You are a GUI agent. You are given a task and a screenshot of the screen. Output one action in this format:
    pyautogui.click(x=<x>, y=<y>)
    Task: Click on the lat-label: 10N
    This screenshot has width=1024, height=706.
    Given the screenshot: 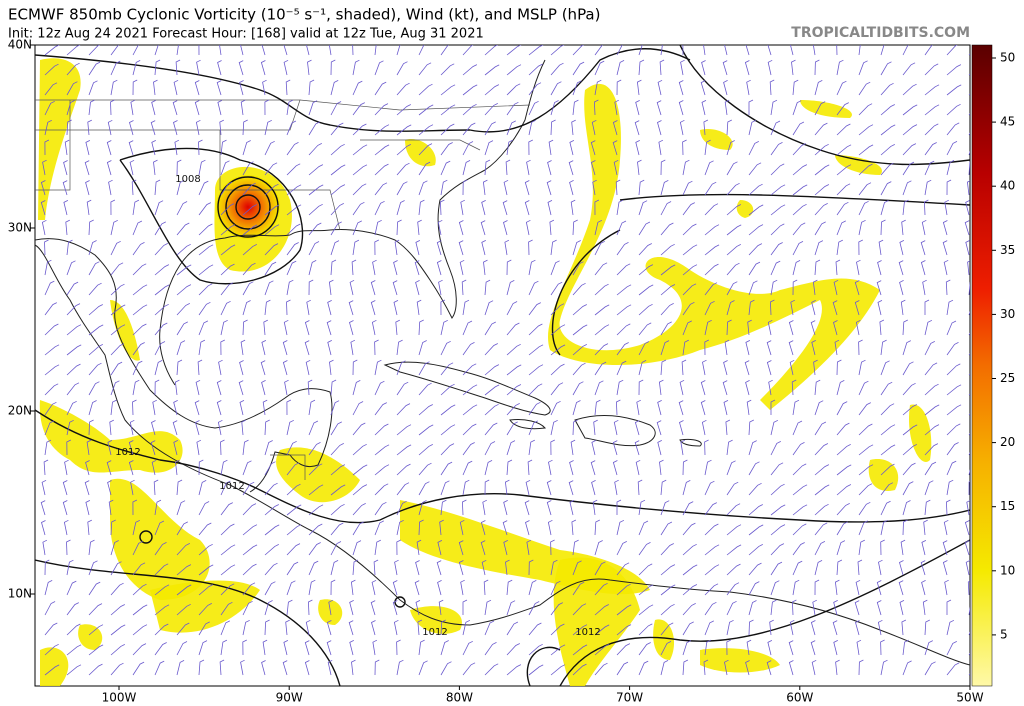 What is the action you would take?
    pyautogui.click(x=20, y=594)
    